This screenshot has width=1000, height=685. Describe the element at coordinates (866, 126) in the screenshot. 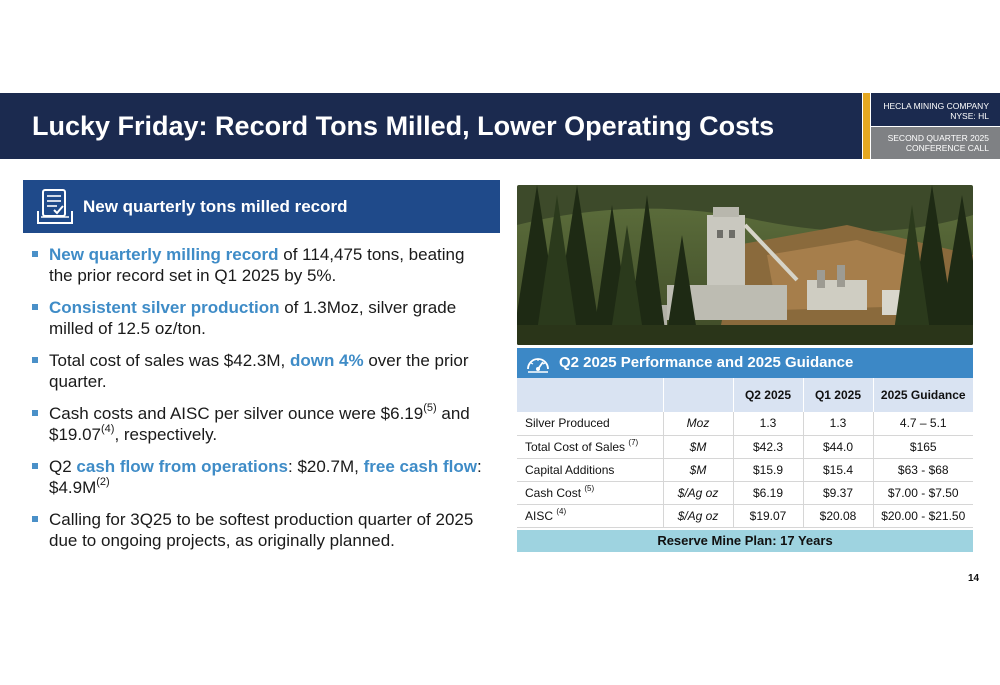

I see `accent-divider` at that location.